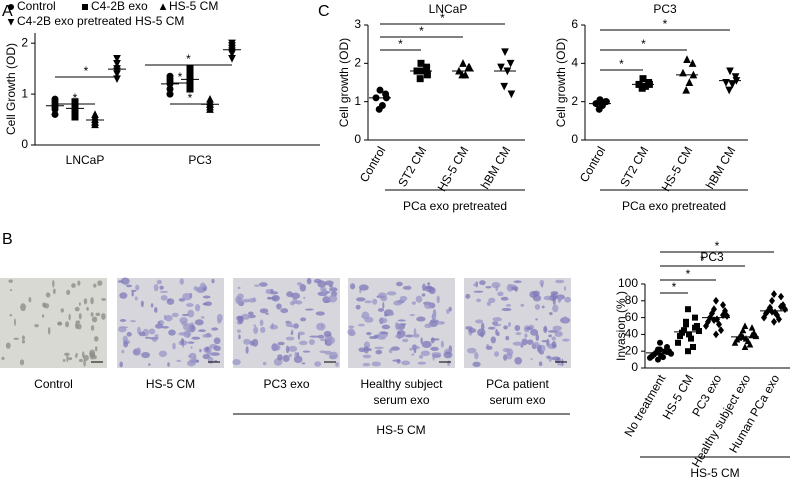 The height and width of the screenshot is (485, 800). What do you see at coordinates (574, 63) in the screenshot?
I see `y-tick-label: 4` at bounding box center [574, 63].